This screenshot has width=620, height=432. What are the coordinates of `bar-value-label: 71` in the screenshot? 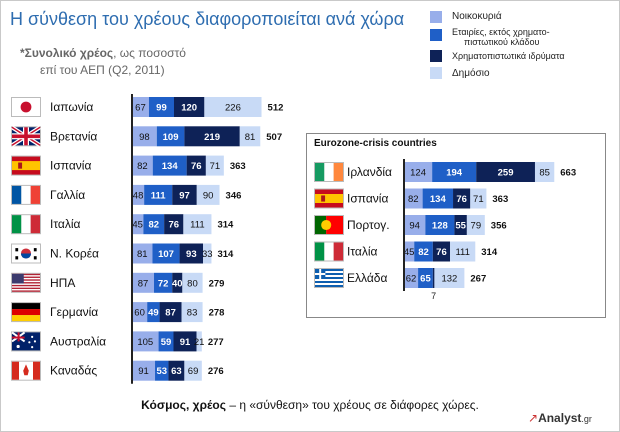 It's located at (215, 166).